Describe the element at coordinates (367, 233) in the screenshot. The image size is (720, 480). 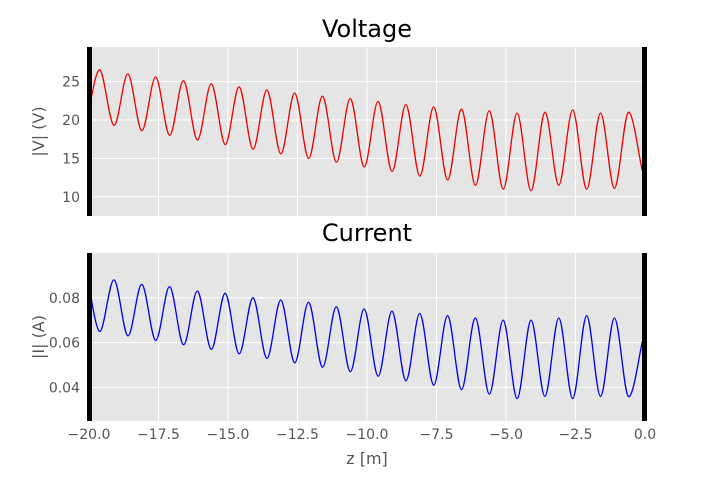
I see `chart-title: Current` at that location.